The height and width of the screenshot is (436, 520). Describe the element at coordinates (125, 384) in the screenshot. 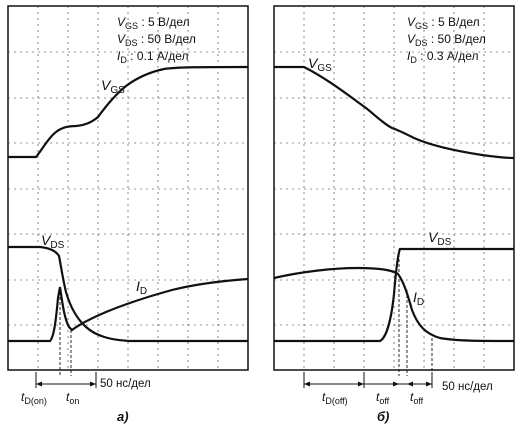

I see `panel-a-time-scale: 50 нс/дел` at that location.